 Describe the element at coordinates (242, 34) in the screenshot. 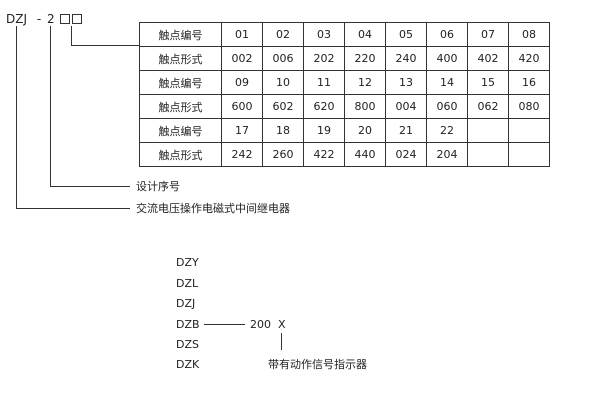

I see `table-cell: 01` at that location.